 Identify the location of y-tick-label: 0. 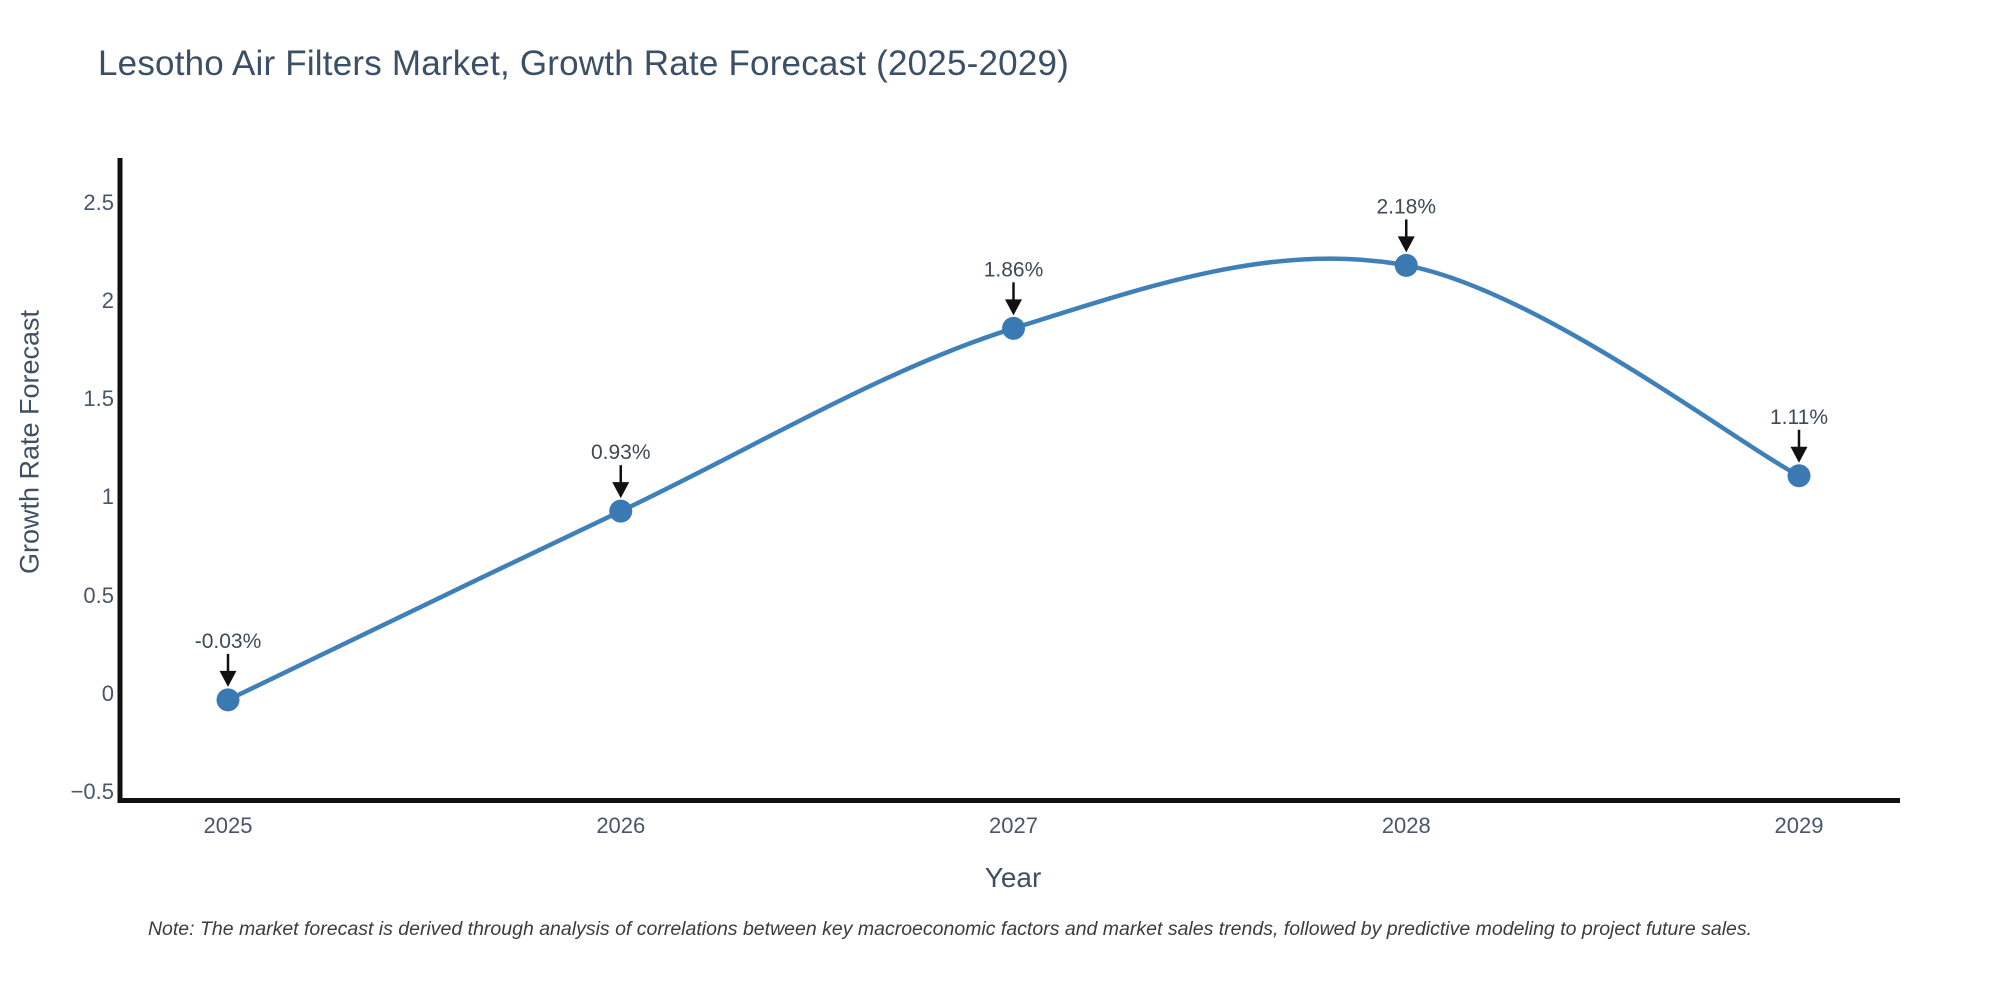
(108, 693).